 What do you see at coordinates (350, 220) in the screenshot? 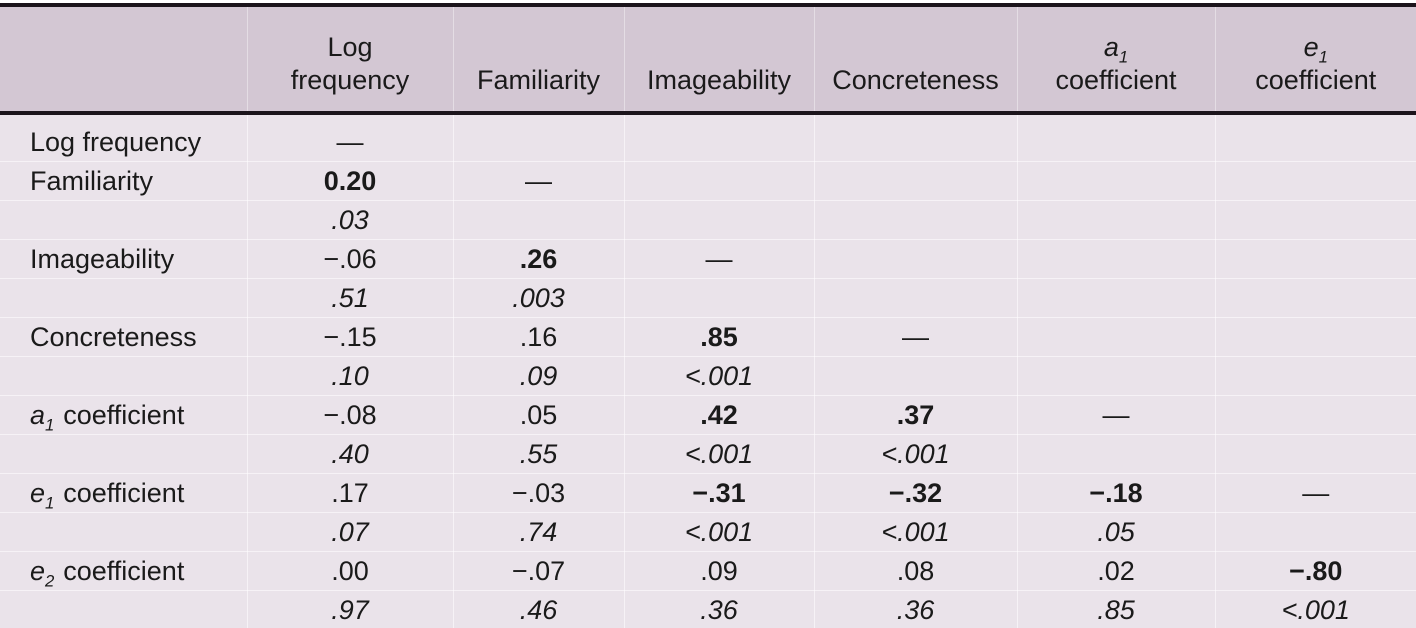
I see `p-value-cell: .03` at bounding box center [350, 220].